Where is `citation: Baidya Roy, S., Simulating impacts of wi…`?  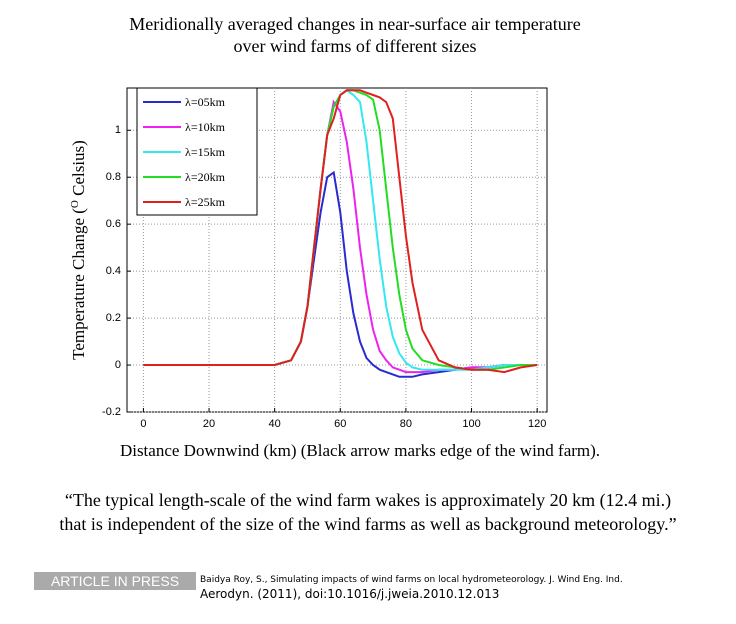
citation: Baidya Roy, S., Simulating impacts of wi… is located at coordinates (411, 580).